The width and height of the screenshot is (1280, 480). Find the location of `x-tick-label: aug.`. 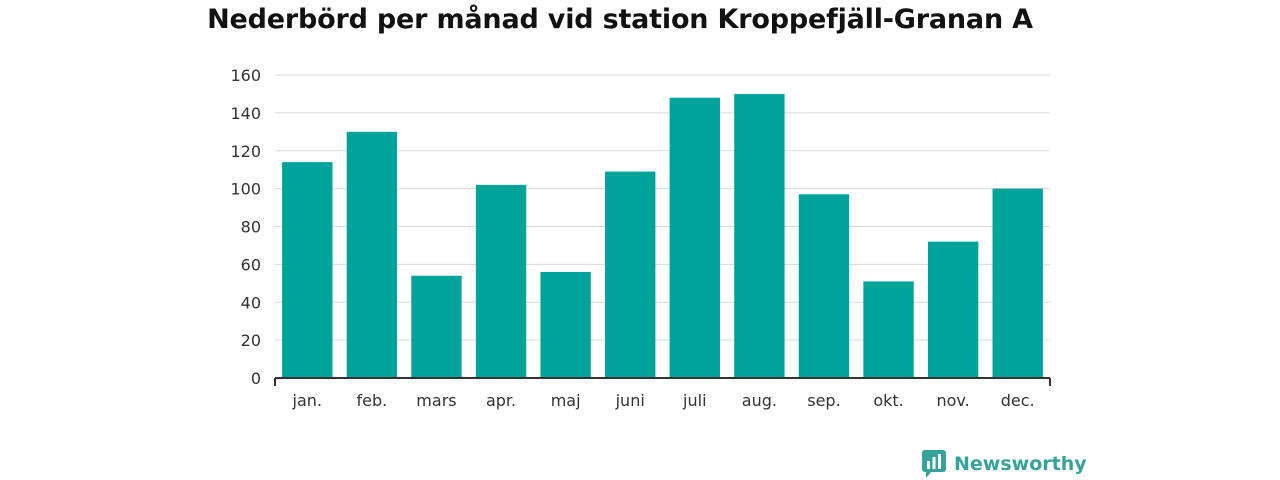

x-tick-label: aug. is located at coordinates (759, 400).